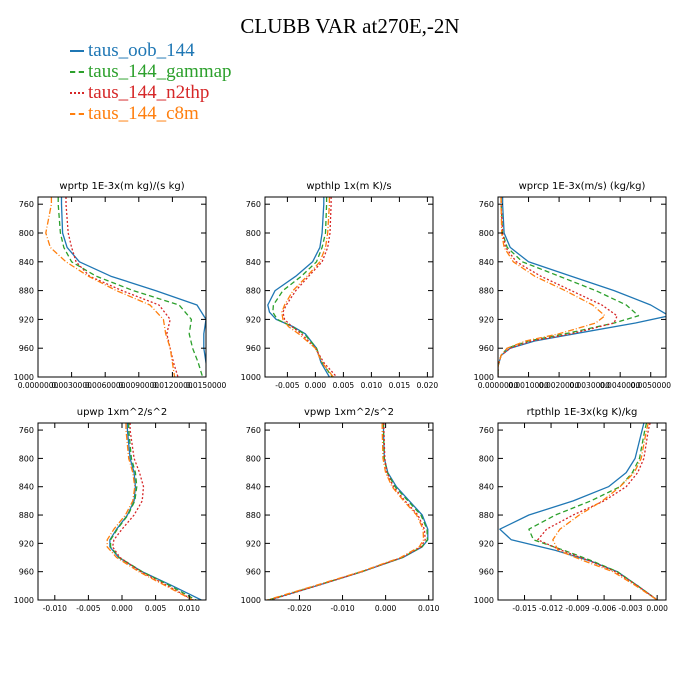  What do you see at coordinates (620, 385) in the screenshot?
I see `x-tick-label: 0.0040000` at bounding box center [620, 385].